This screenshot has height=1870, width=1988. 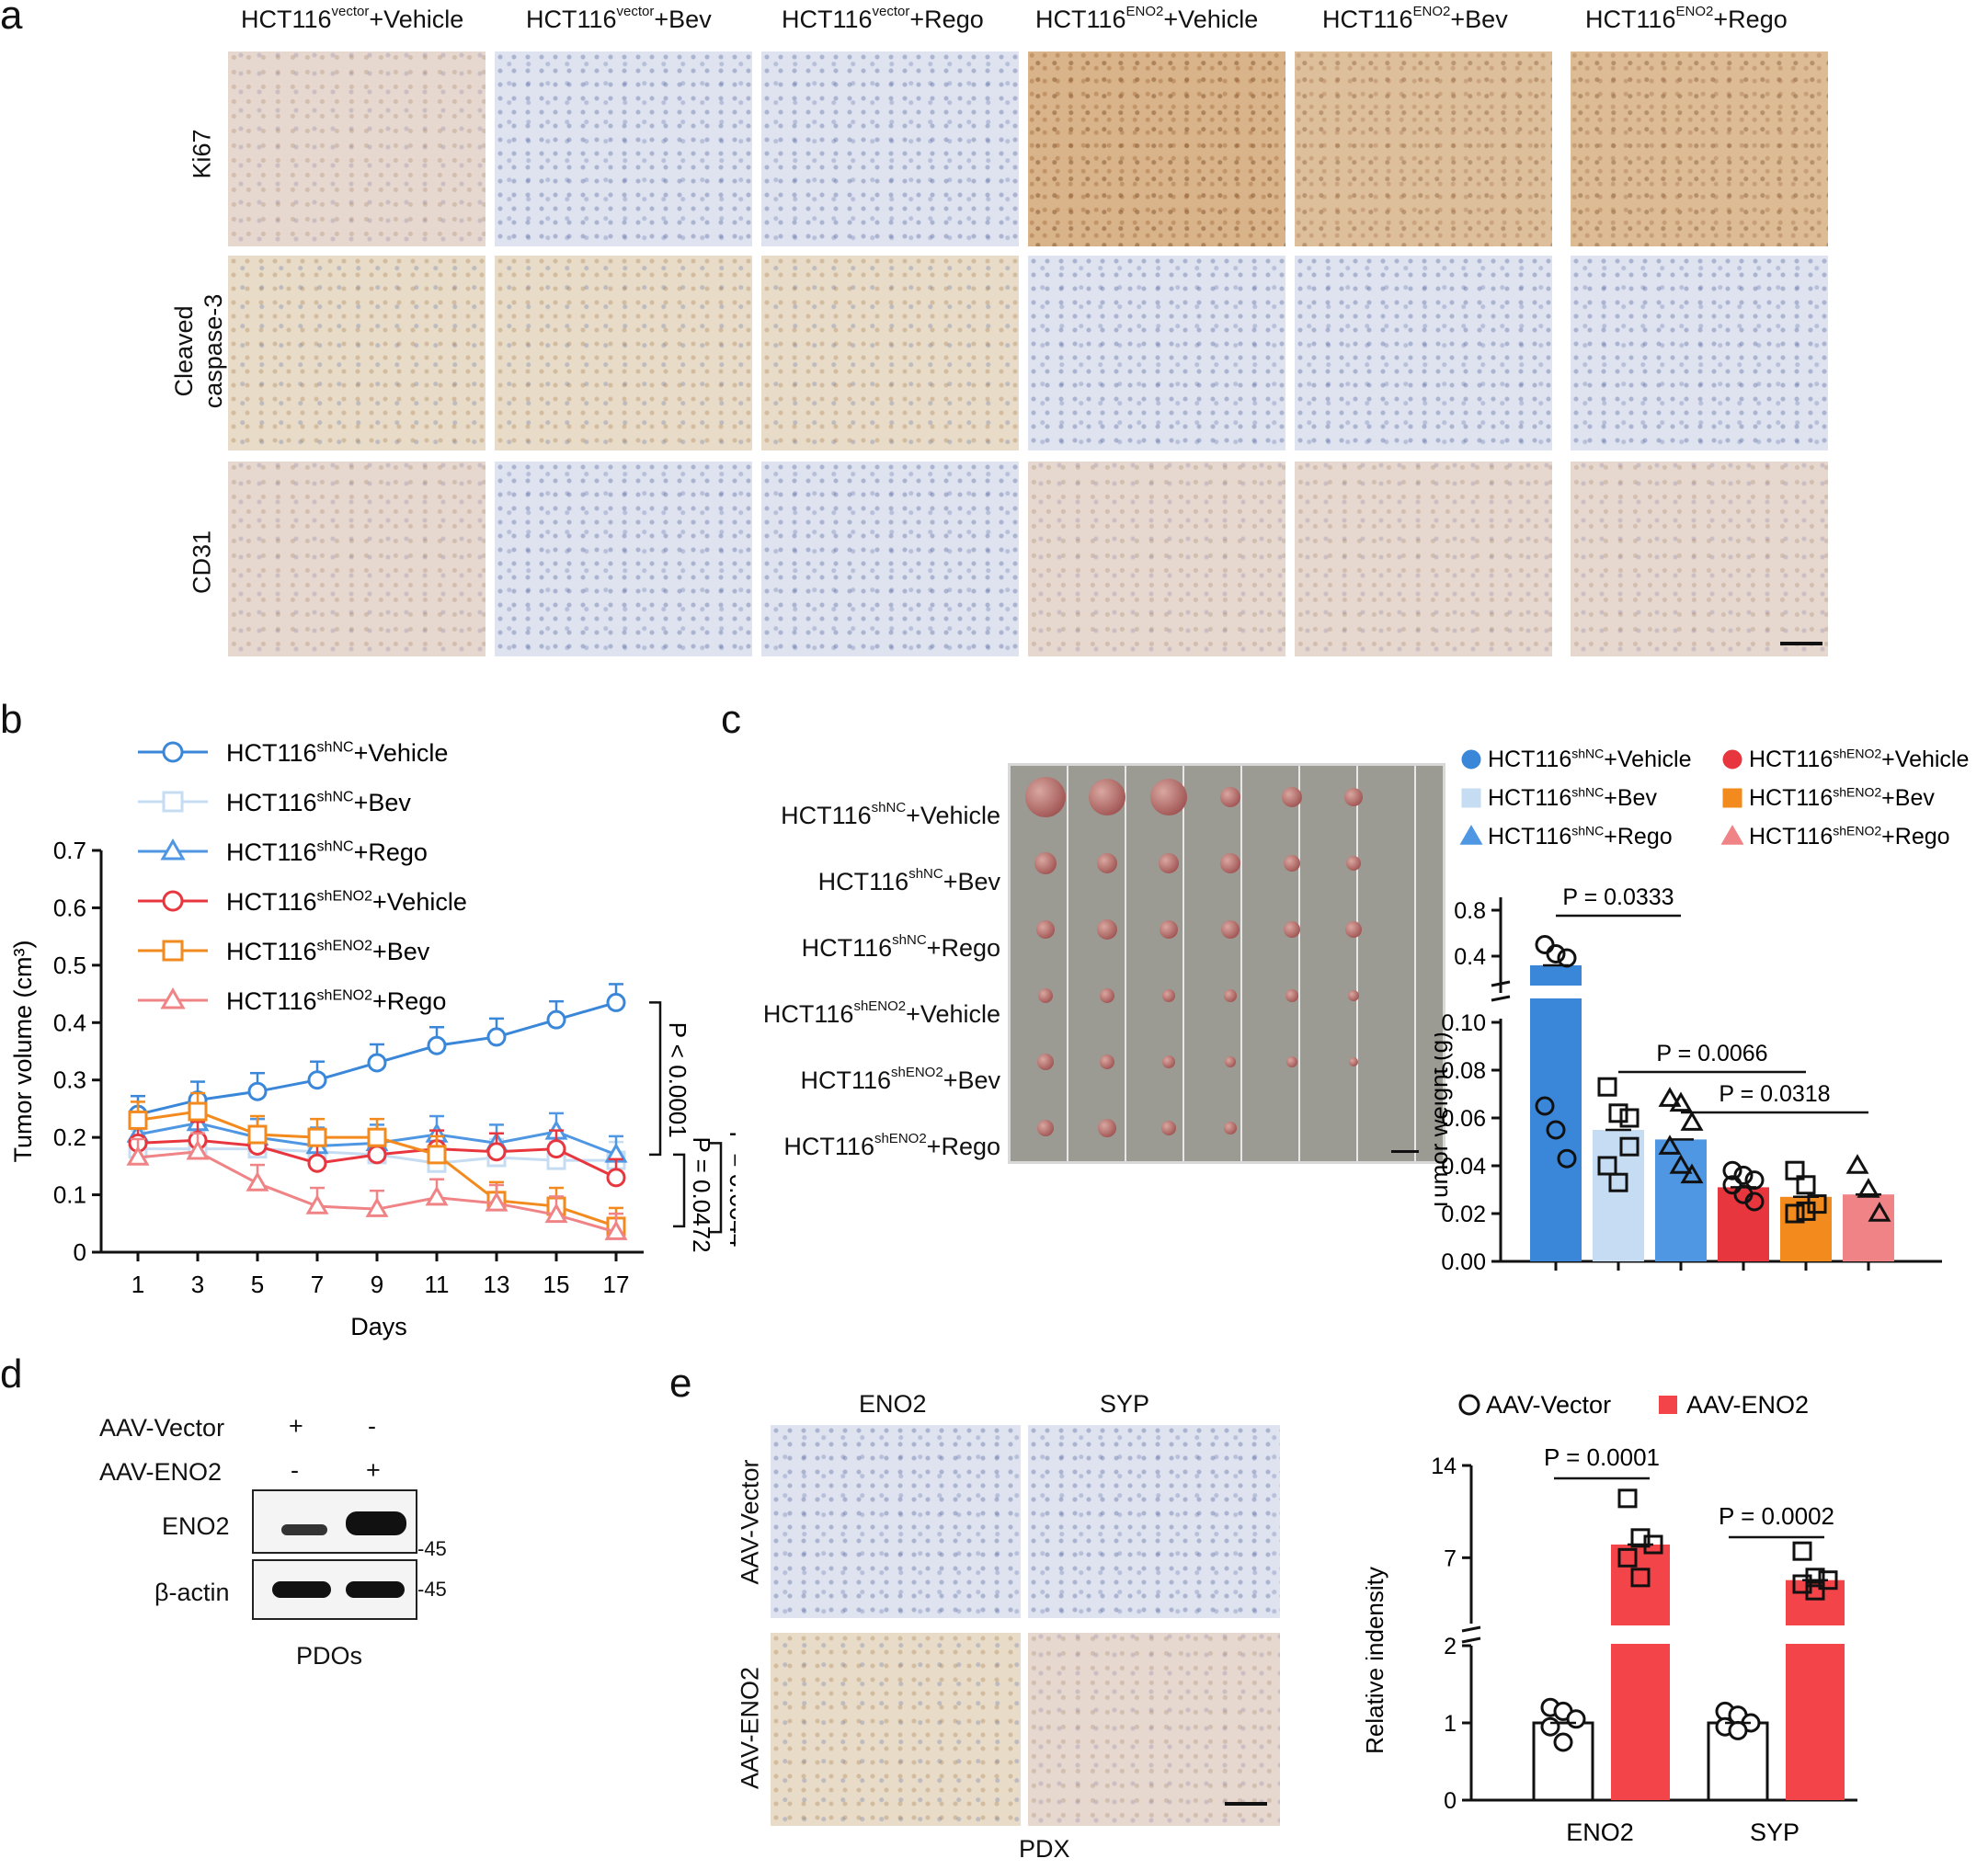 What do you see at coordinates (337, 753) in the screenshot?
I see `legend-label: HCT116shNC+Vehicle` at bounding box center [337, 753].